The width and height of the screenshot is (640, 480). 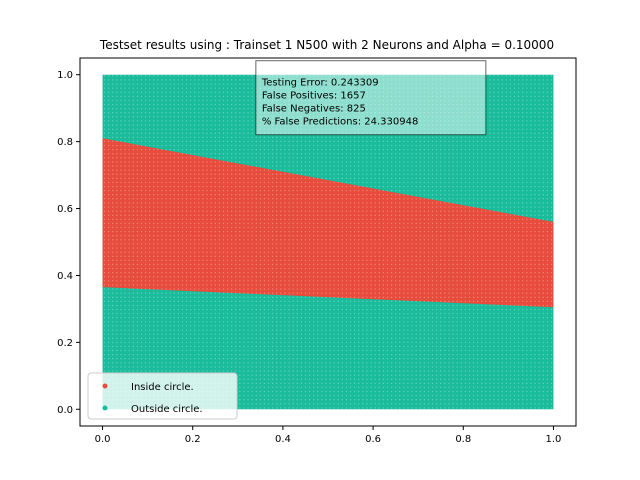 What do you see at coordinates (65, 276) in the screenshot?
I see `y-tick-label: 0.4` at bounding box center [65, 276].